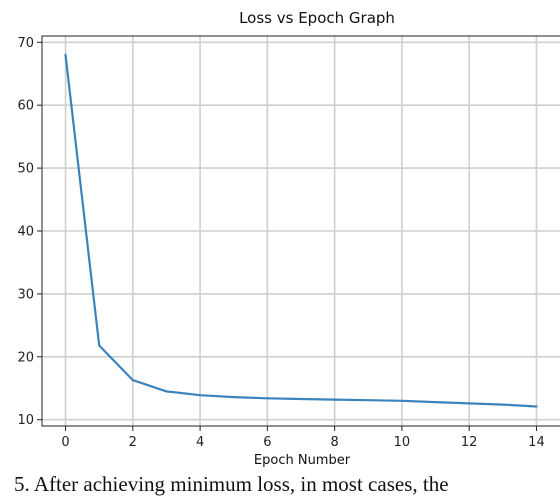 This screenshot has height=497, width=560. Describe the element at coordinates (25, 232) in the screenshot. I see `y-tick-label: 40` at that location.